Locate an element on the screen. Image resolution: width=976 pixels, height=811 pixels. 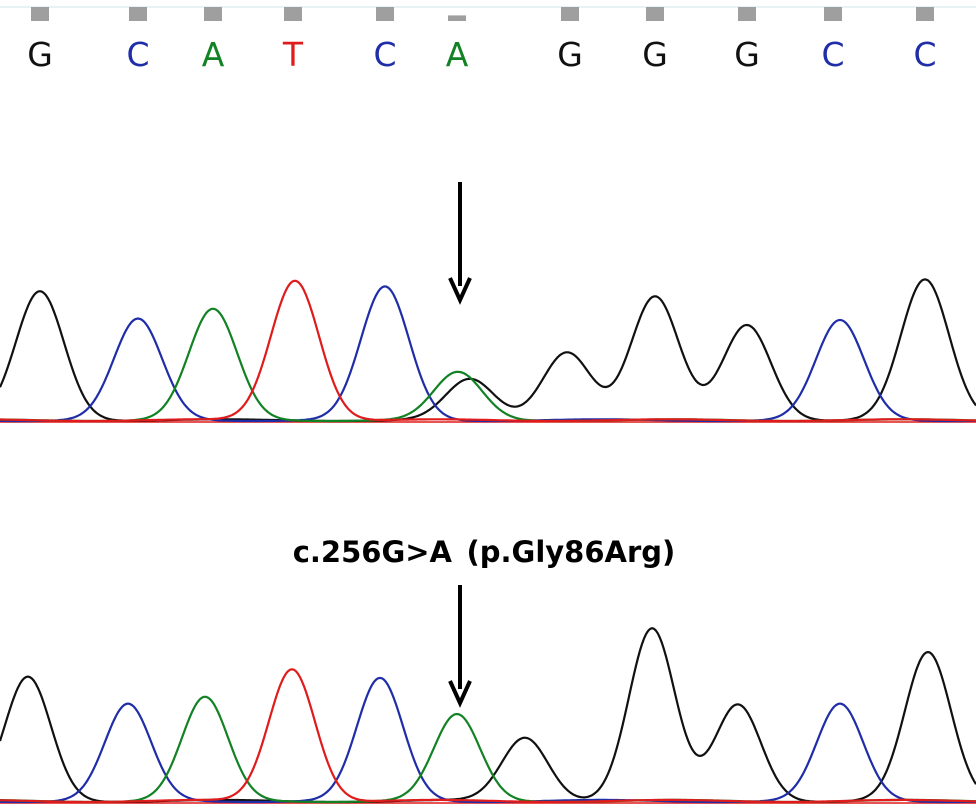
base-letter: T is located at coordinates (293, 54).